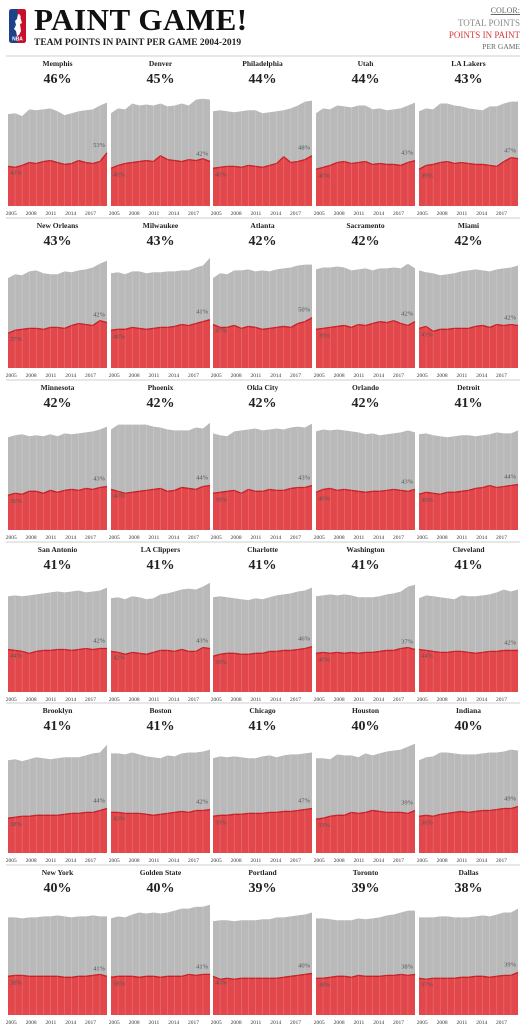  I want to click on team-name: Philadelphia, so click(262, 63).